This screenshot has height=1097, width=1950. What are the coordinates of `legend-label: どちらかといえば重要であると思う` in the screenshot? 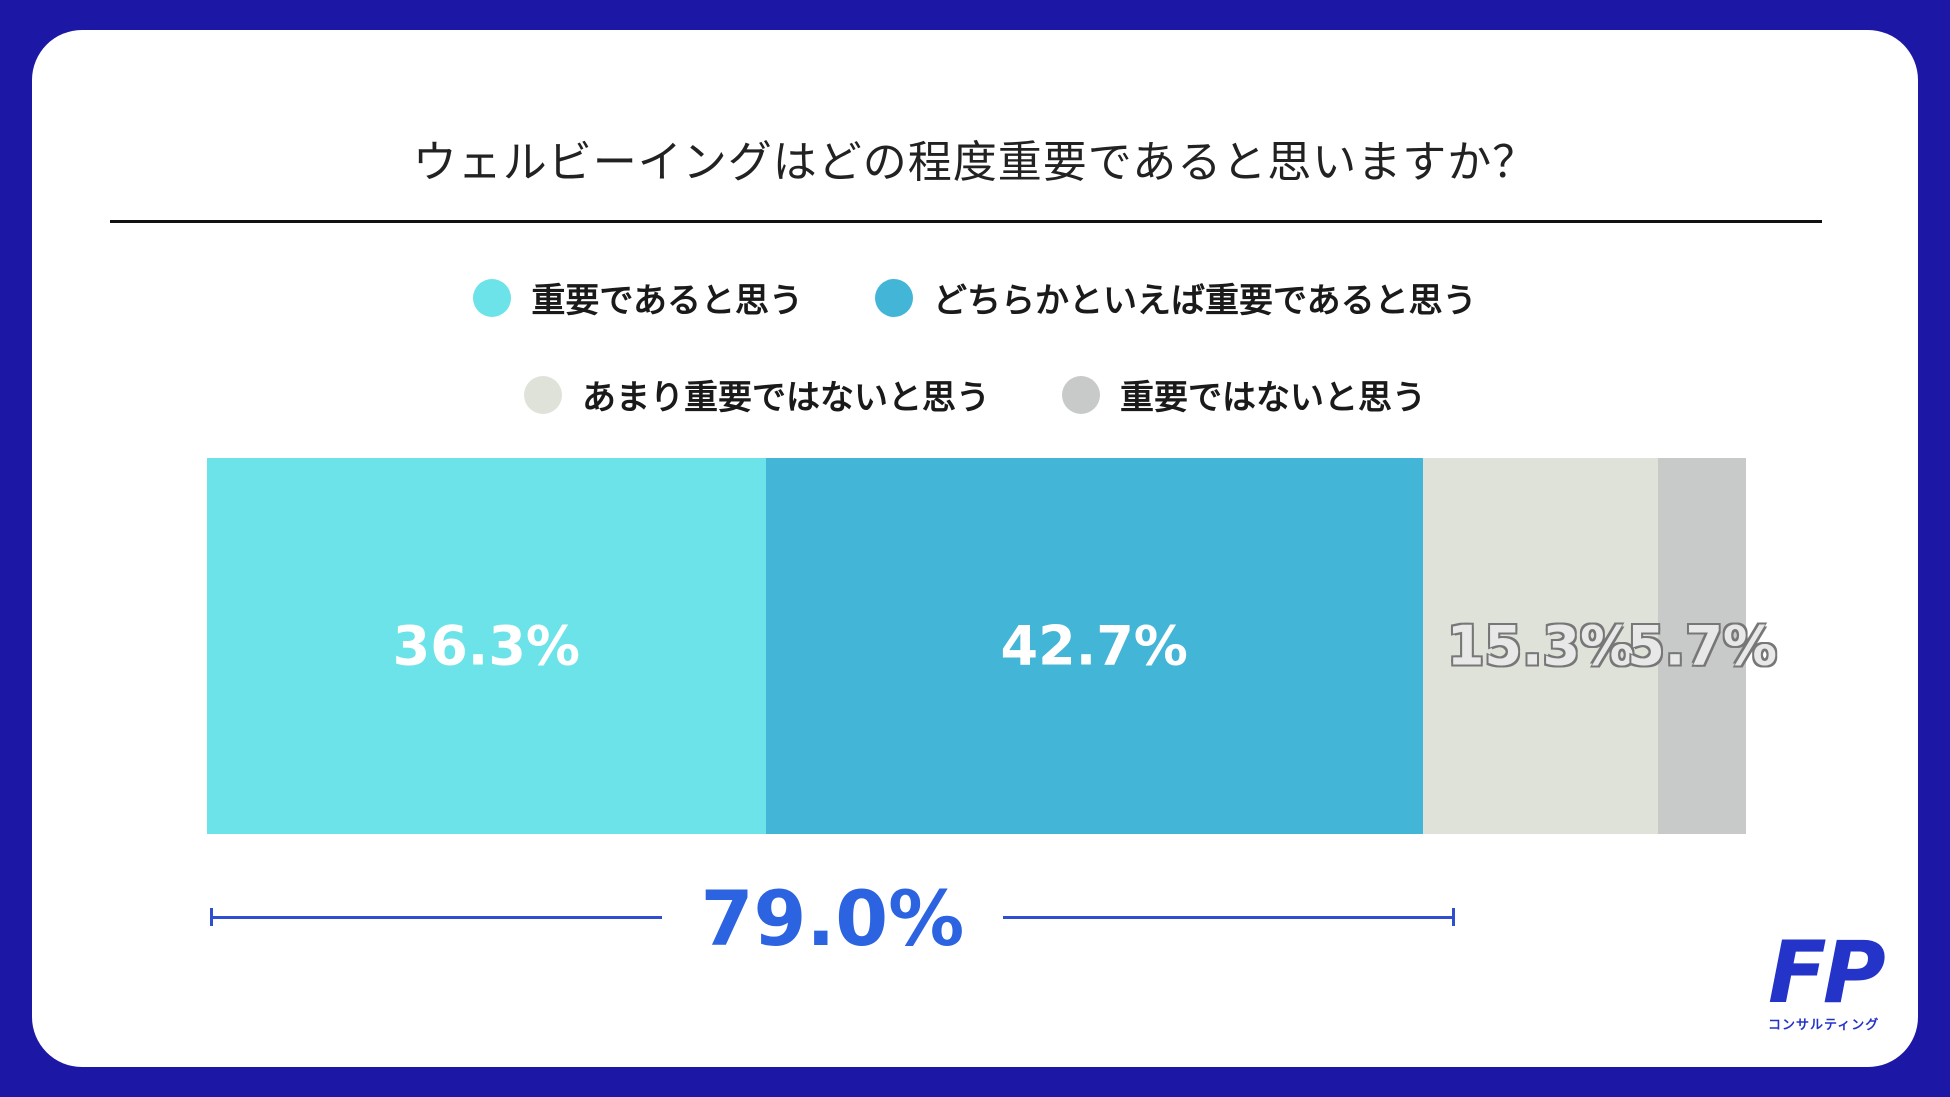 It's located at (1205, 301).